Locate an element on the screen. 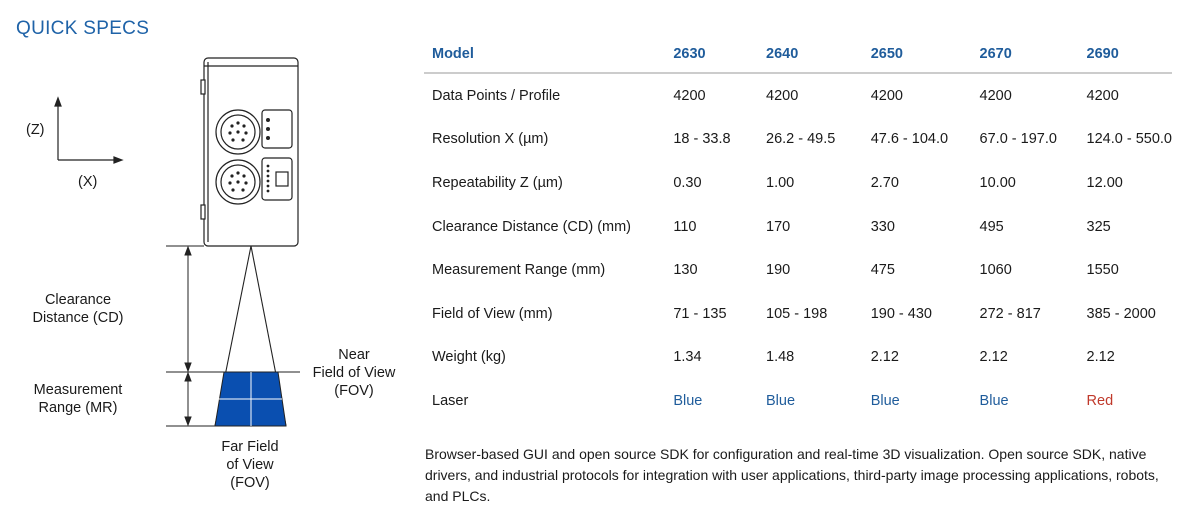  row-label: Clearance Distance (CD) (mm) is located at coordinates (532, 226).